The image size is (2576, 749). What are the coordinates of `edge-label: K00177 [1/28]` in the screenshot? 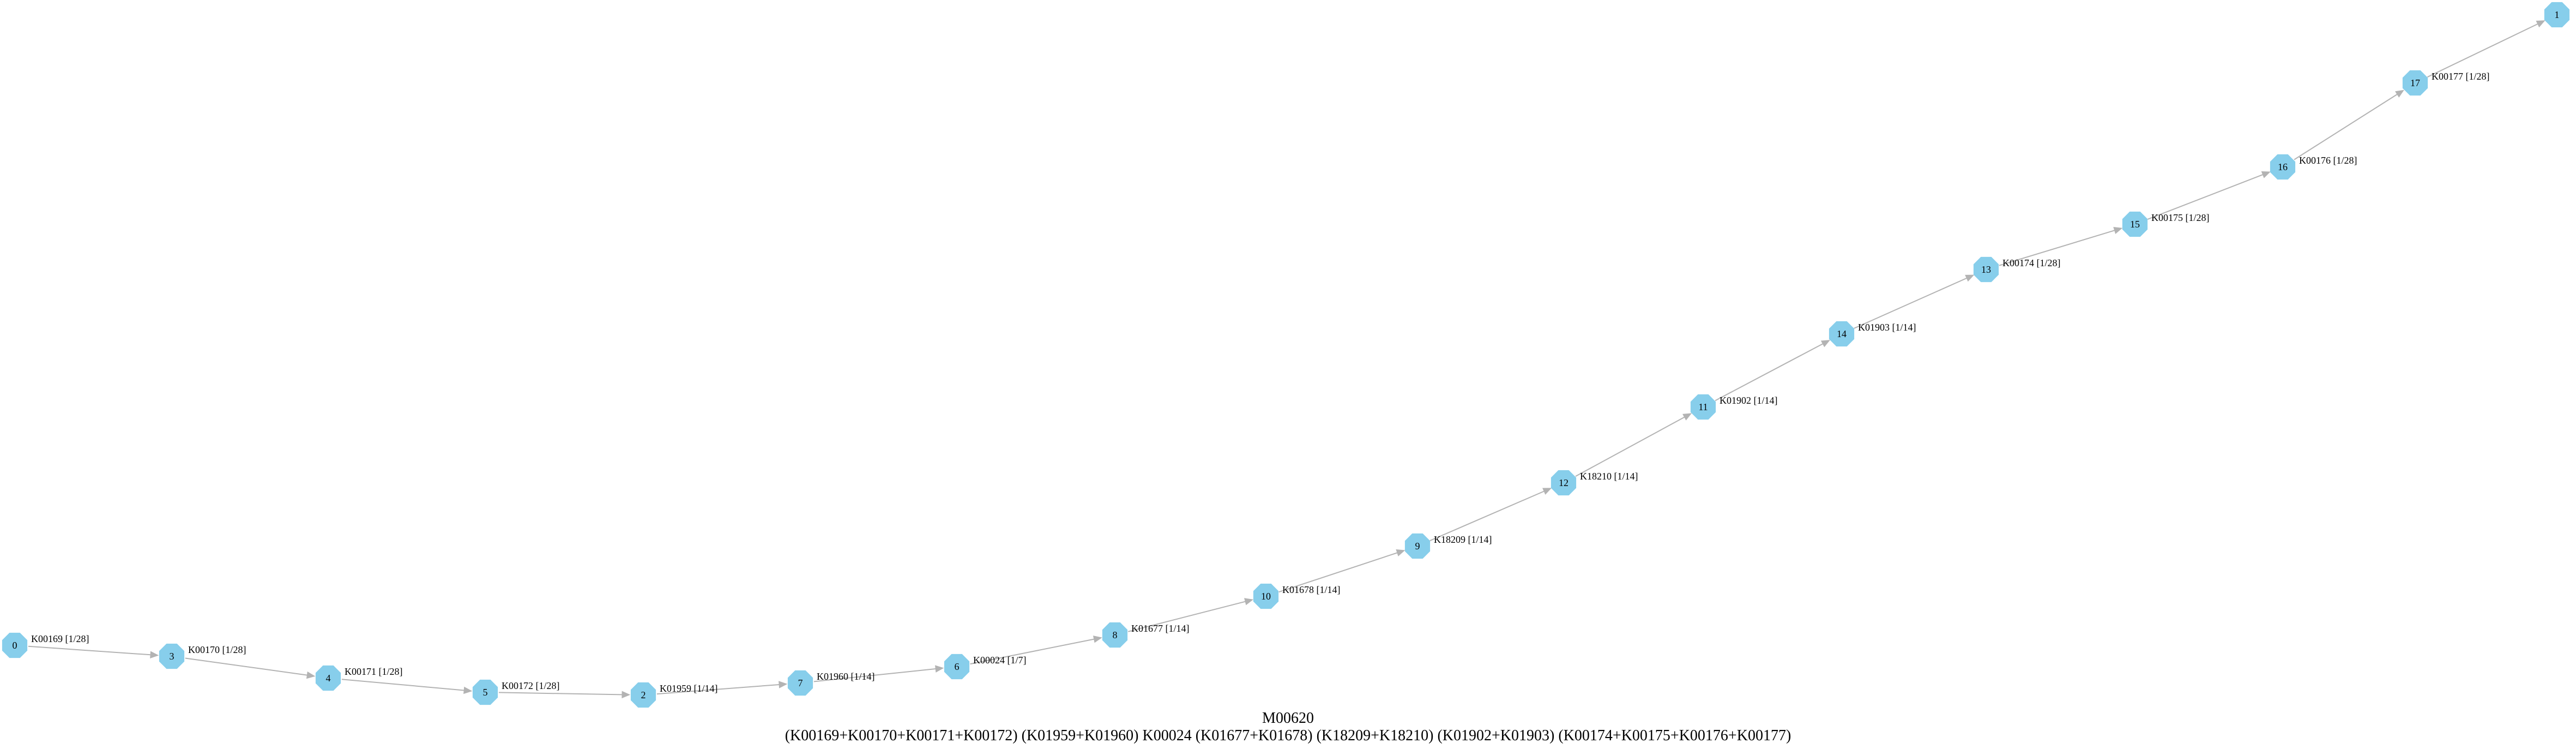 It's located at (2461, 76).